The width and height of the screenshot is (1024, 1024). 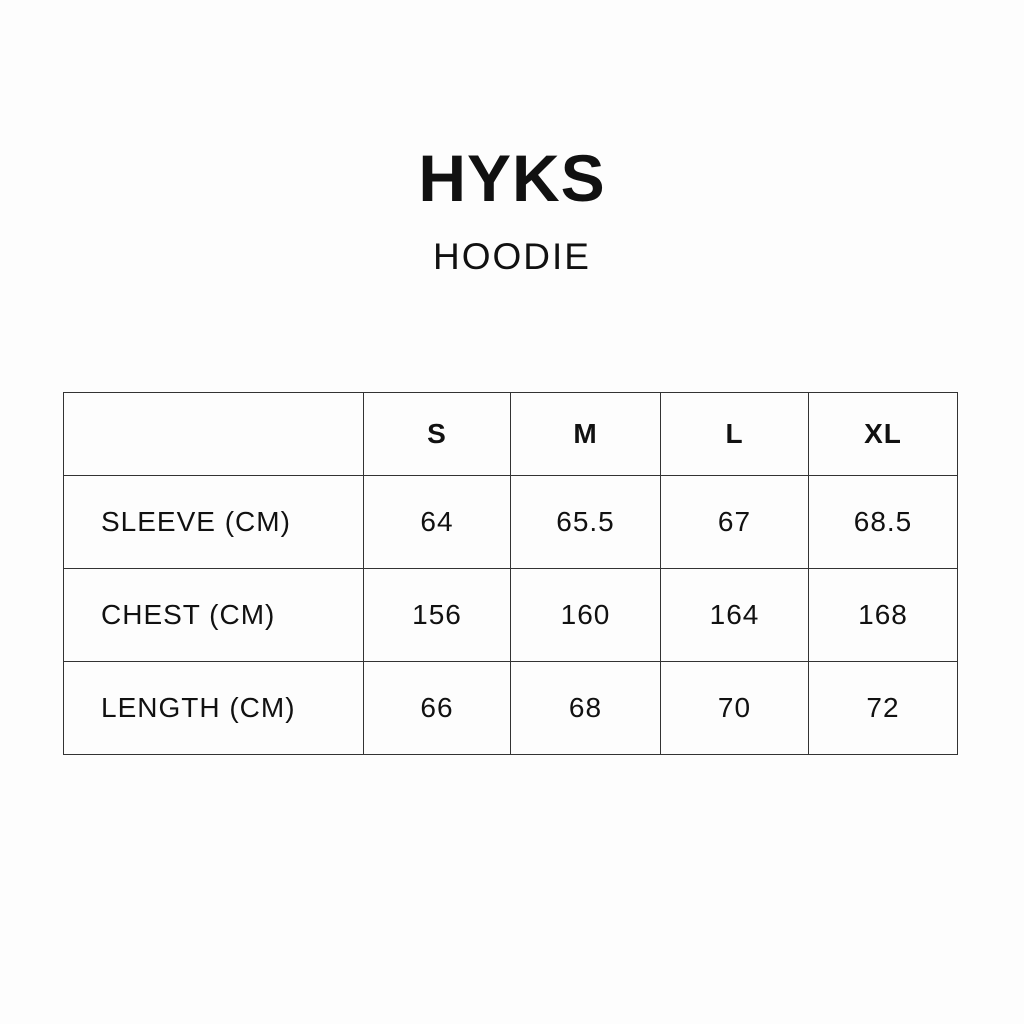 What do you see at coordinates (883, 615) in the screenshot?
I see `cell: 168` at bounding box center [883, 615].